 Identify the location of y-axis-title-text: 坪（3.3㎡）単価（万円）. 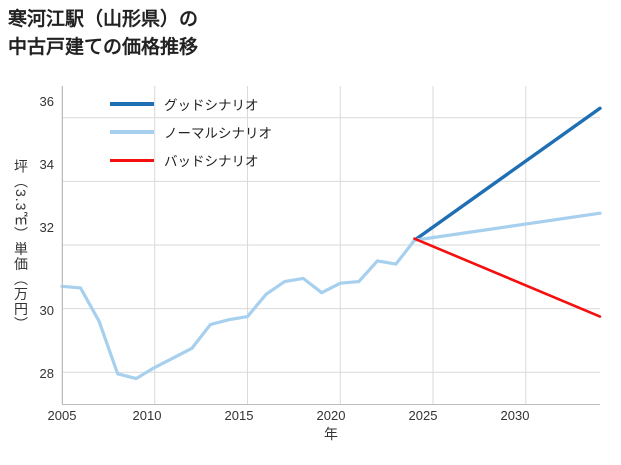
(21, 245).